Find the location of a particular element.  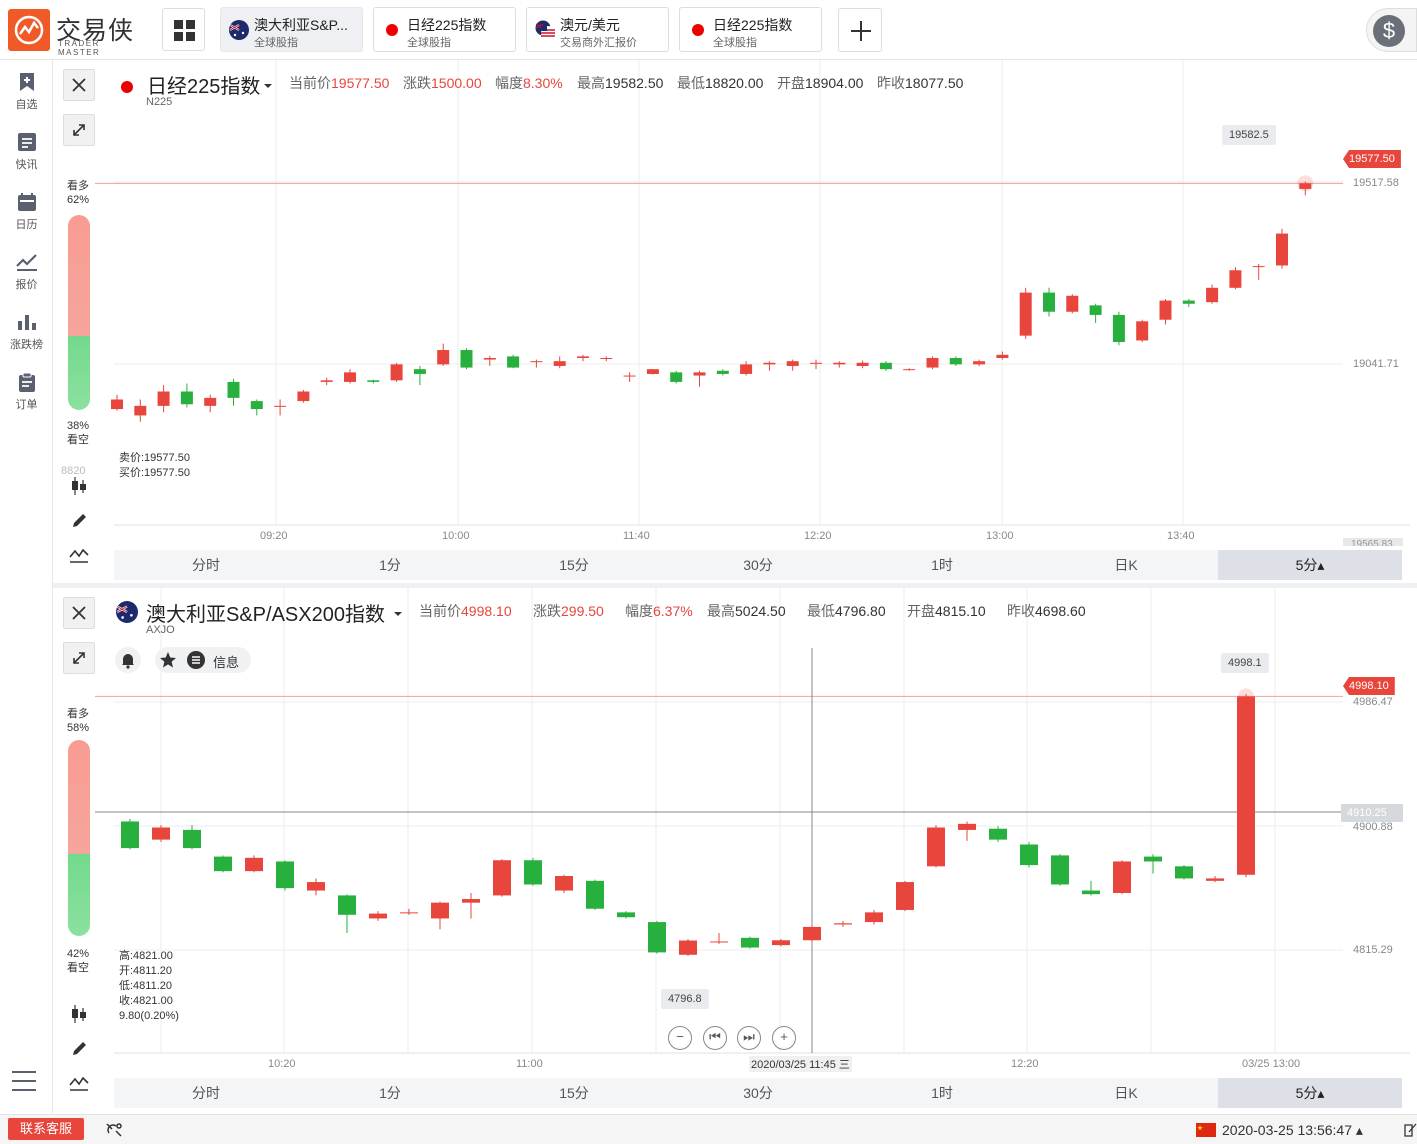

add-tab-button is located at coordinates (860, 30).